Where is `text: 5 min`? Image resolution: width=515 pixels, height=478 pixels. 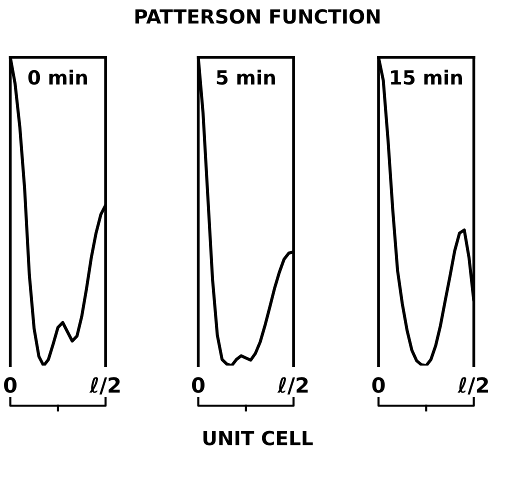
text: 5 min is located at coordinates (245, 77).